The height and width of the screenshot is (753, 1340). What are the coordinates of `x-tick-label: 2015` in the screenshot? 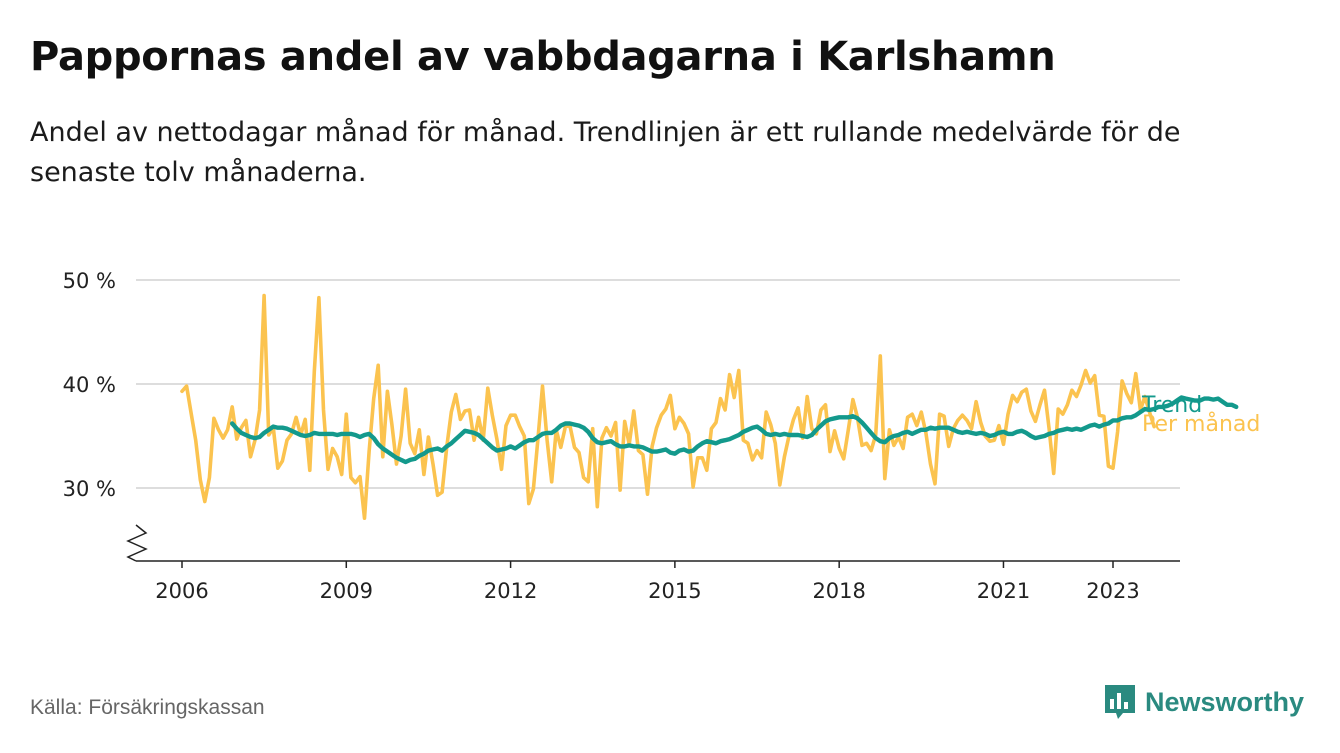 It's located at (674, 591).